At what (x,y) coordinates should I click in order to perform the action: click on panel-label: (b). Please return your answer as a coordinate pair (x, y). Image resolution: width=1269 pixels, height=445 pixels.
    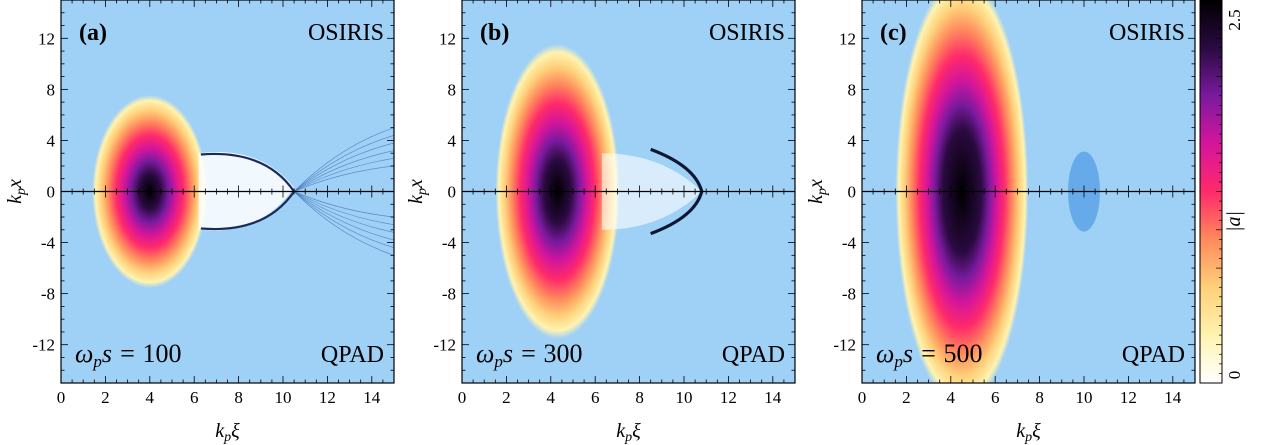
    Looking at the image, I should click on (494, 33).